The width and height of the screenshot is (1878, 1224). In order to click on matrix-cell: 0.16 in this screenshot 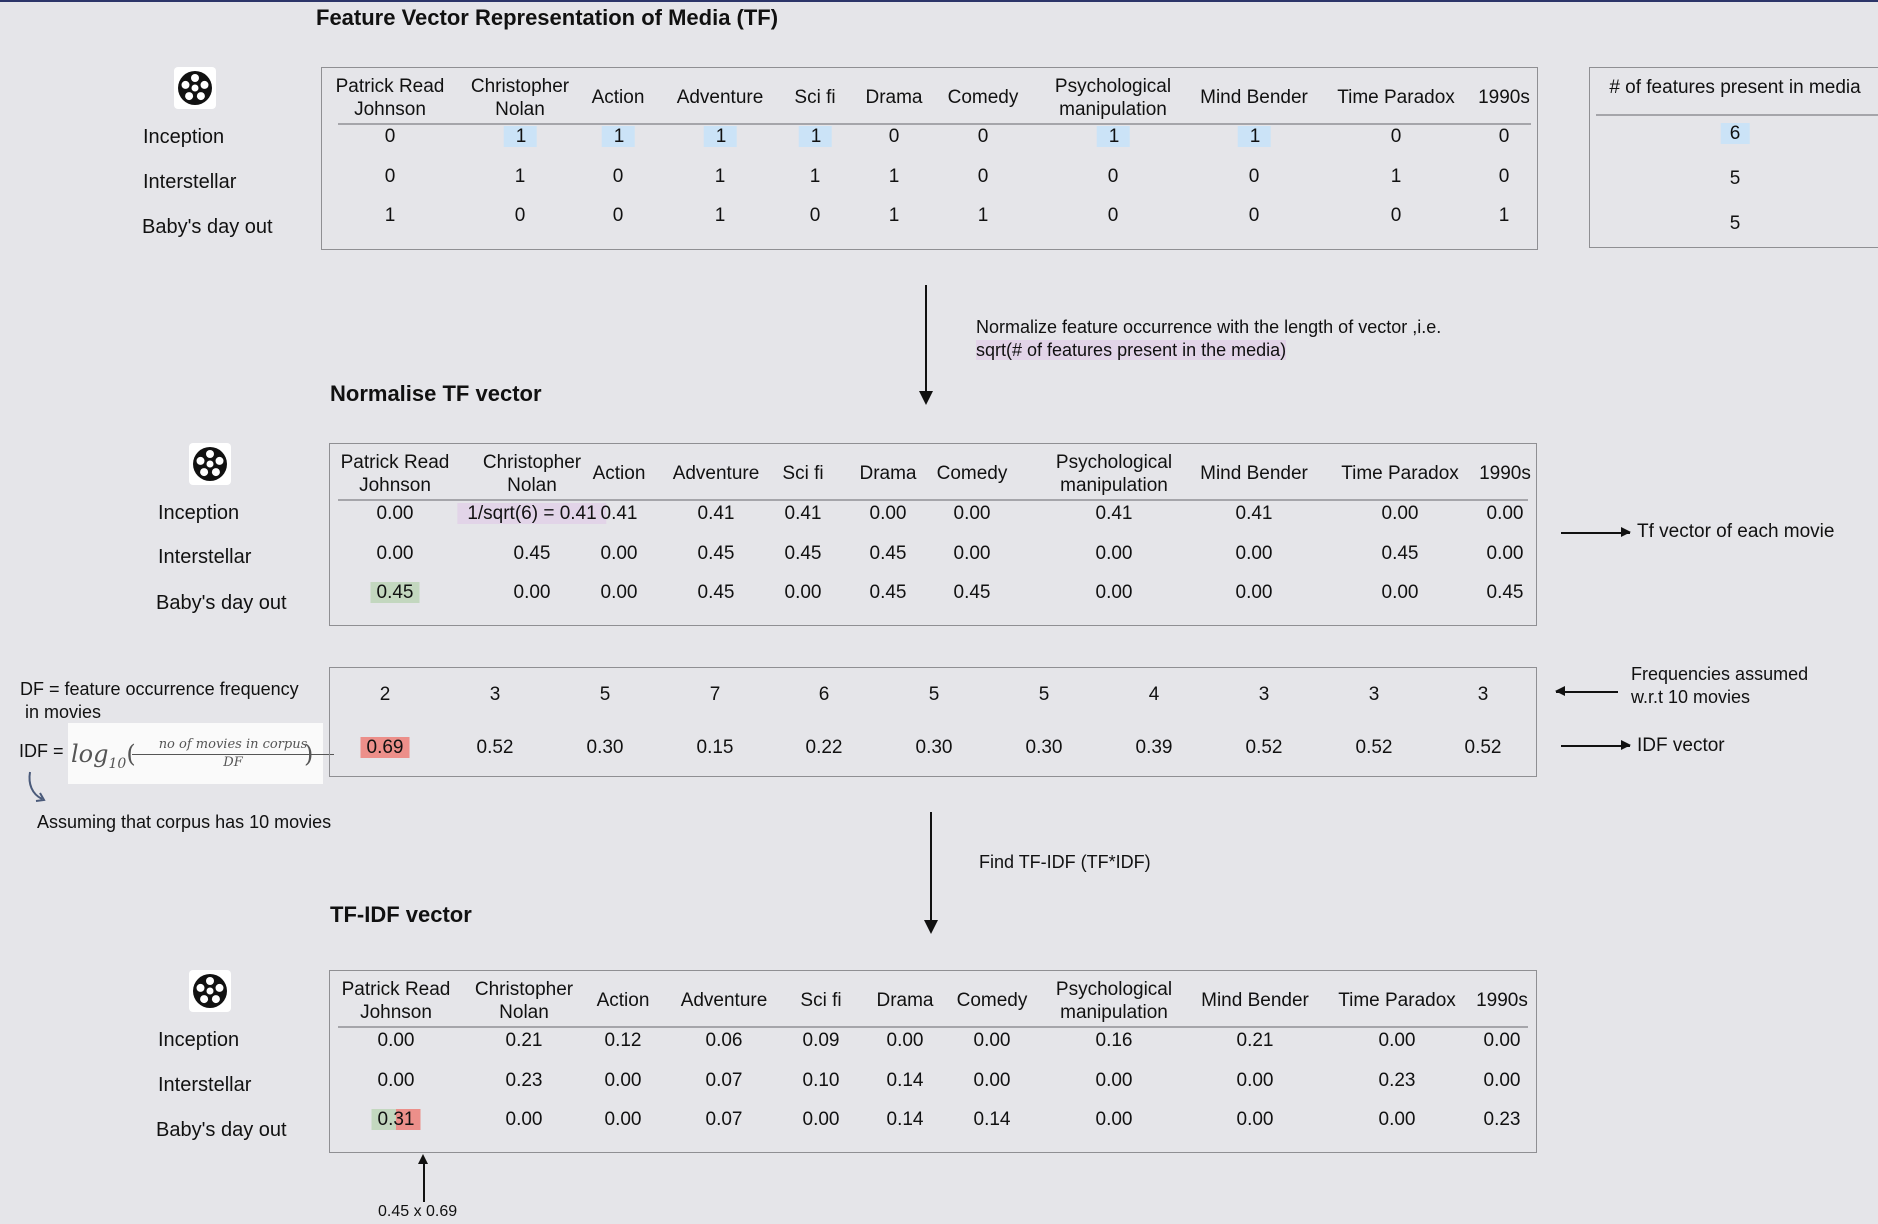, I will do `click(1114, 1040)`.